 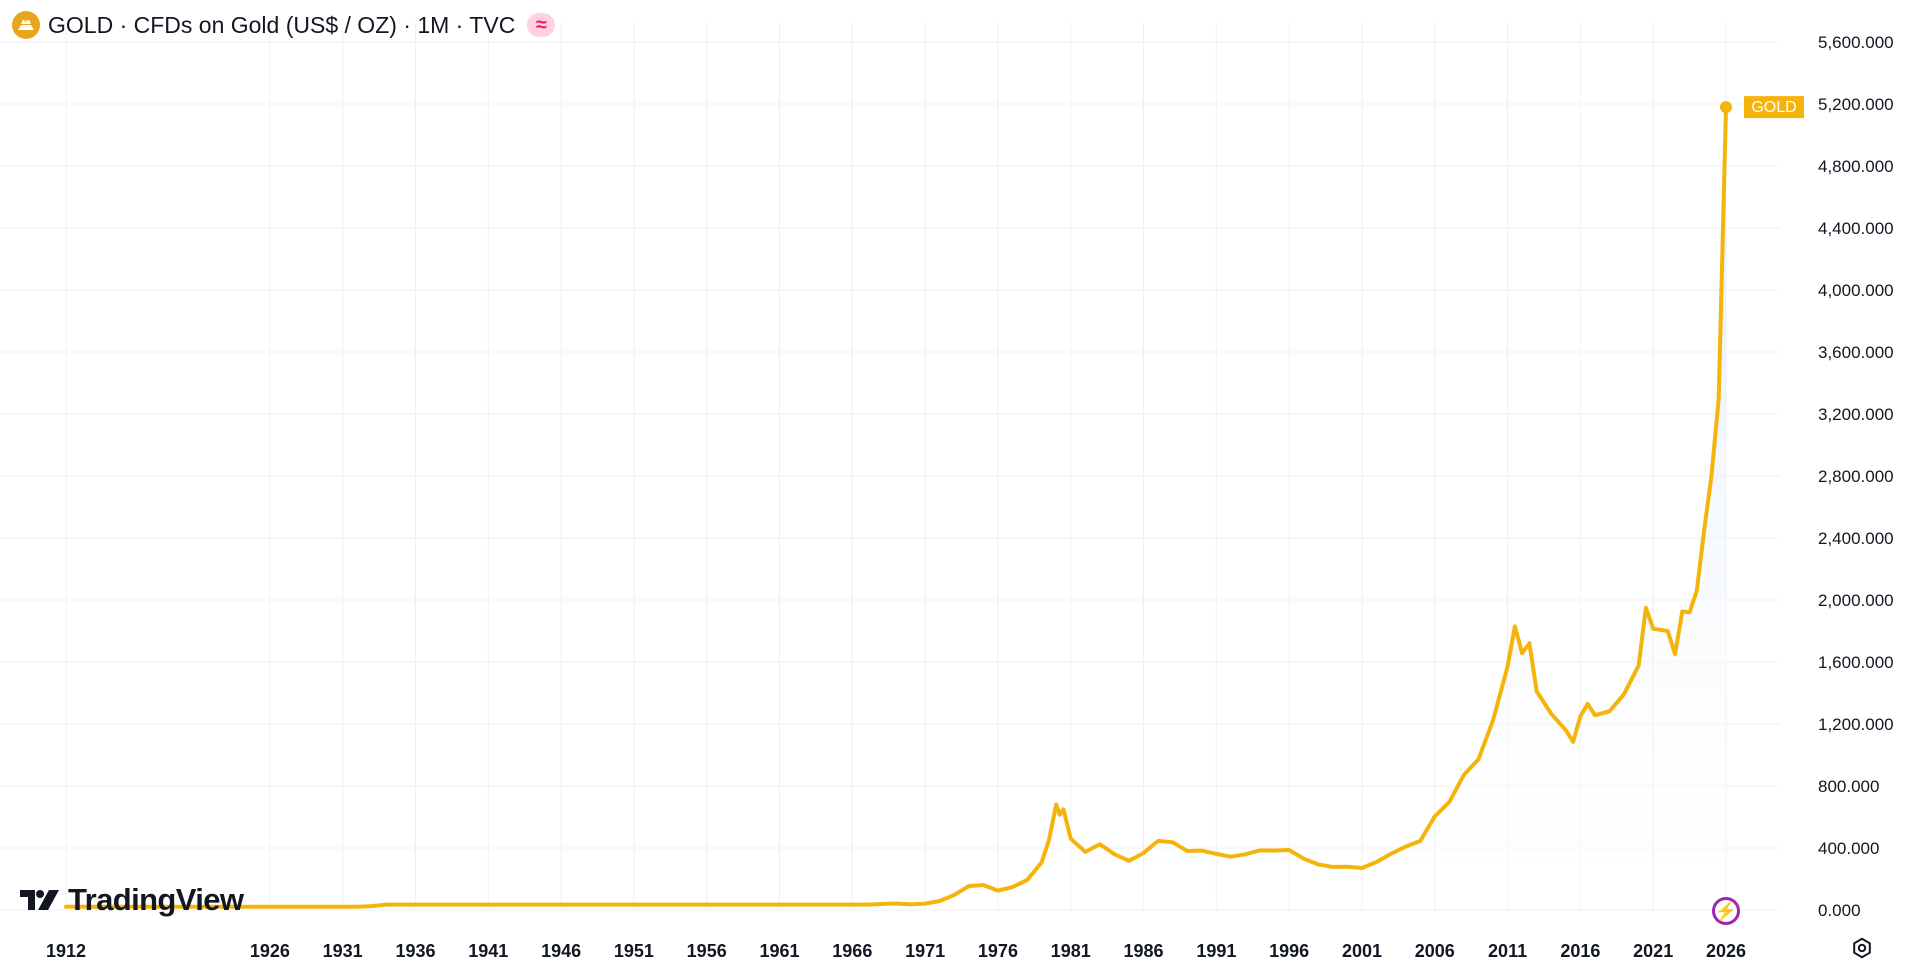 I want to click on y-tick-label: 3,600.000, so click(x=1856, y=352).